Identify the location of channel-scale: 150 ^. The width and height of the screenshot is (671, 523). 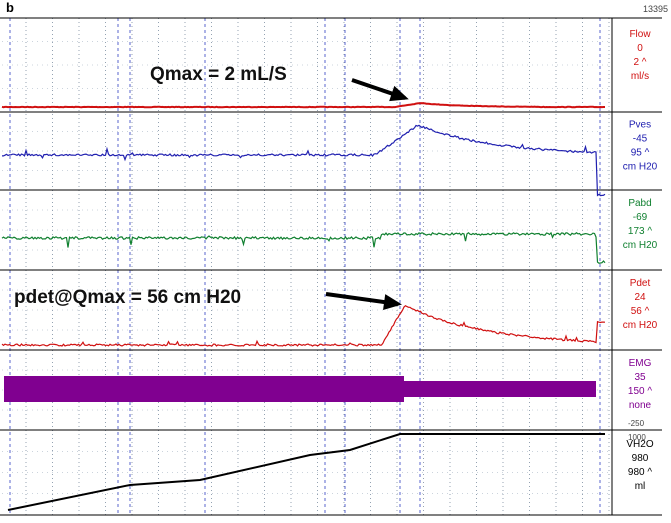
(640, 391).